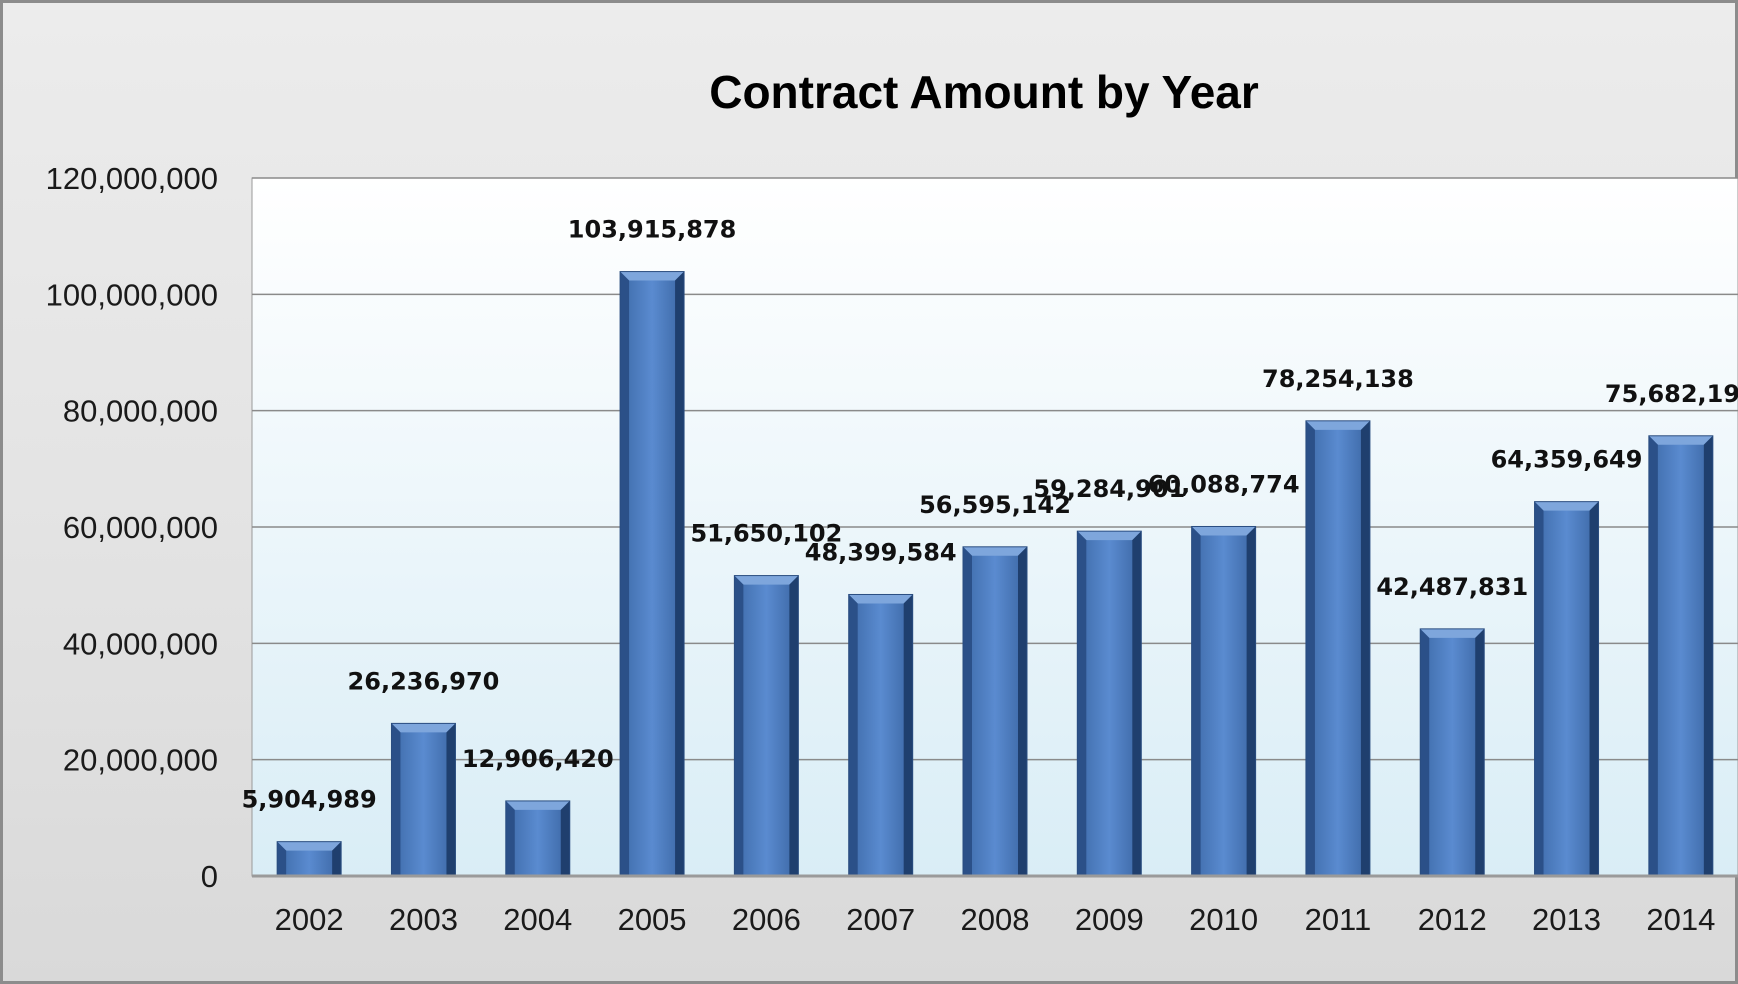 This screenshot has width=1738, height=984. Describe the element at coordinates (880, 919) in the screenshot. I see `x-tick-label: 2007` at that location.